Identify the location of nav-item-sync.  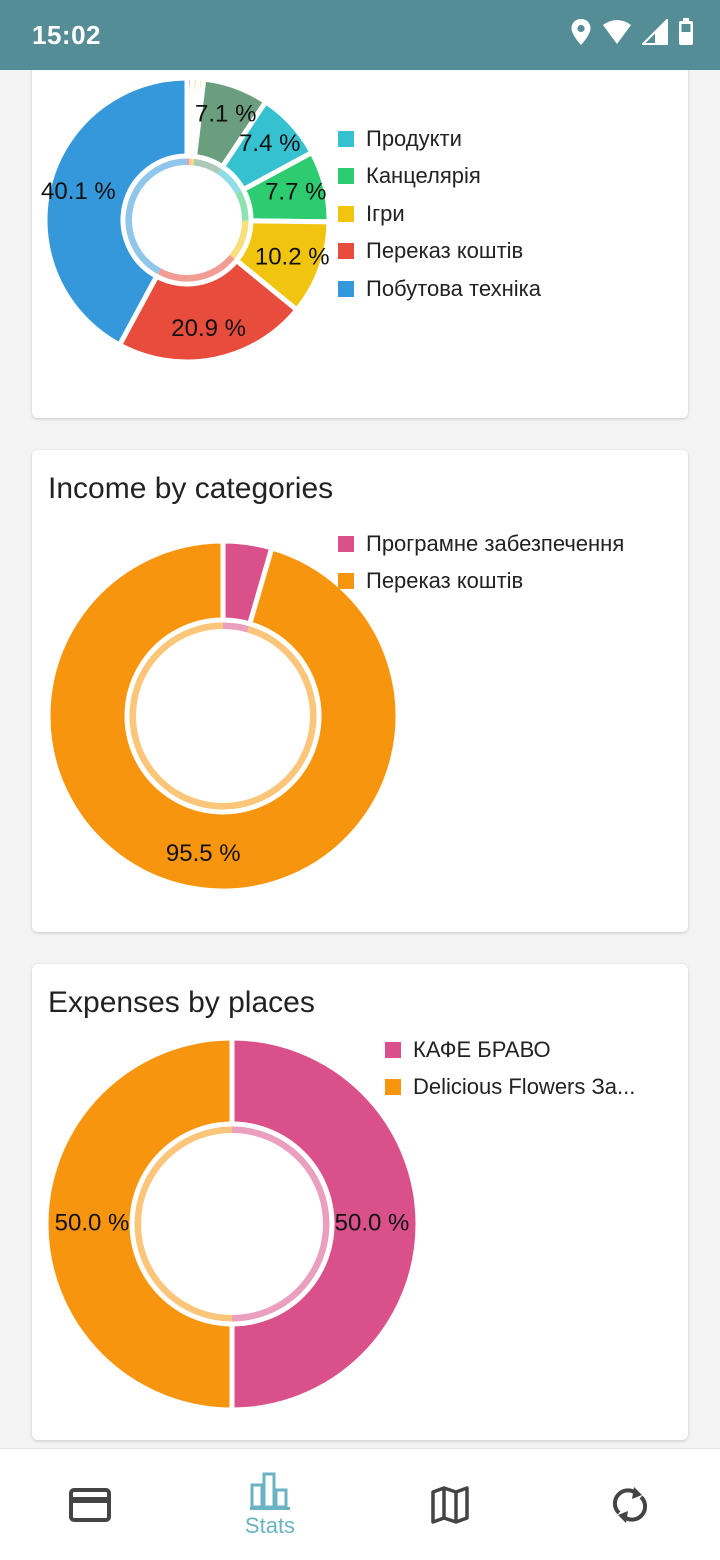
(630, 1504).